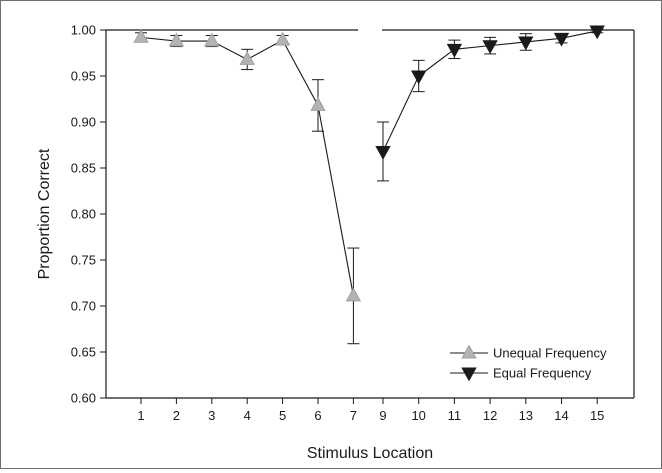 Image resolution: width=662 pixels, height=473 pixels. Describe the element at coordinates (418, 415) in the screenshot. I see `x-tick-label: 10` at that location.